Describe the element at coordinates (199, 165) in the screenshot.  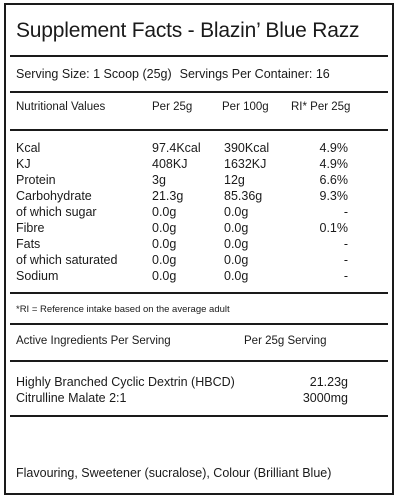
I see `nutrition-row: KJ 408KJ 1632KJ 4.9%` at that location.